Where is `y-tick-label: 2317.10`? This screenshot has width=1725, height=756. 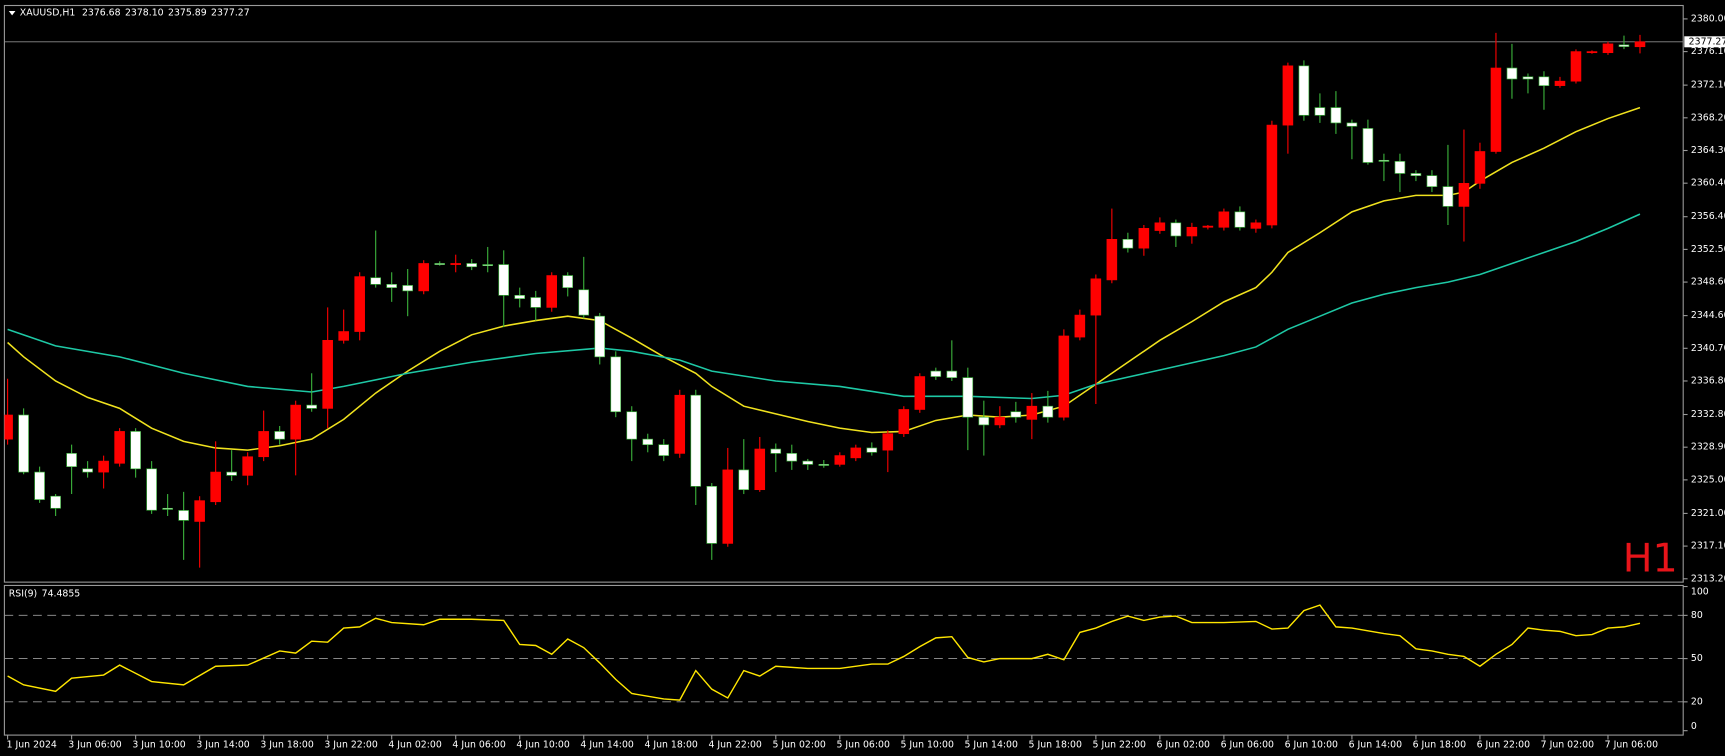
y-tick-label: 2317.10 is located at coordinates (1708, 546).